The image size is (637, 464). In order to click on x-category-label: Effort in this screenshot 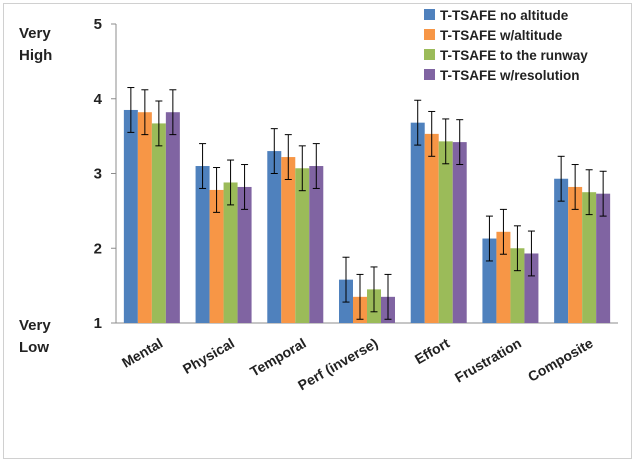, I will do `click(432, 351)`.